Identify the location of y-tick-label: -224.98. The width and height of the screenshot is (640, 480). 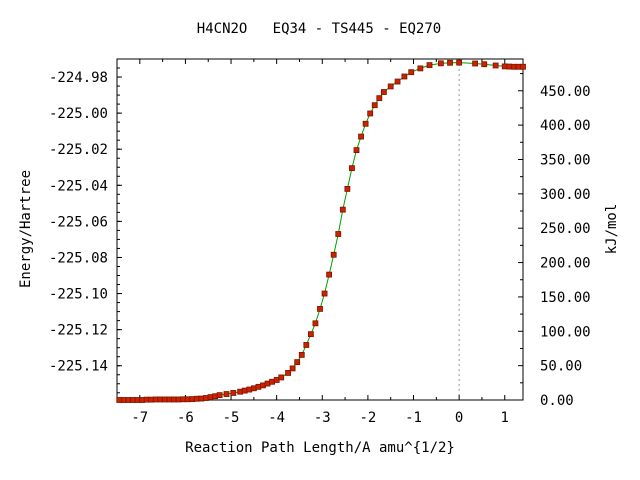
(78, 78).